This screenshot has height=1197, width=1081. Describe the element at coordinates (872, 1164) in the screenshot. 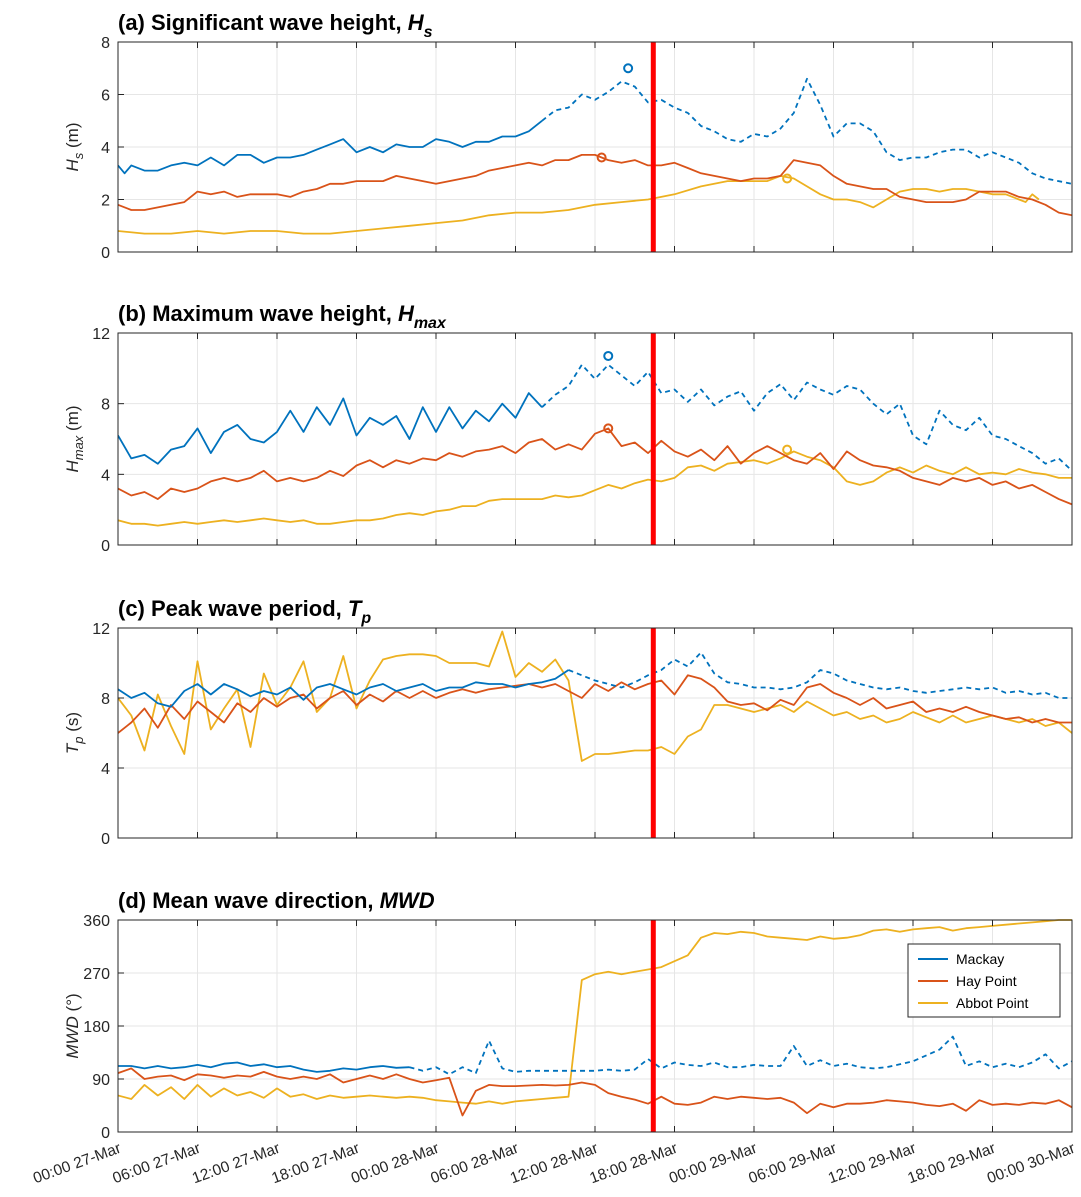

I see `x-tick-label: 12:00 29-Mar` at that location.